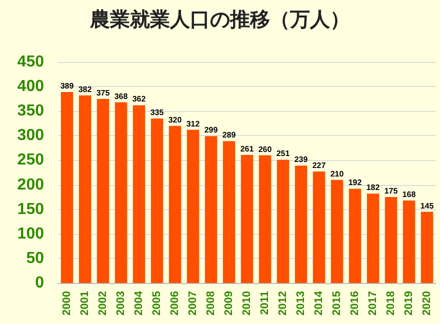 This screenshot has height=324, width=440. What do you see at coordinates (211, 303) in the screenshot?
I see `x-tick-label: 2008` at bounding box center [211, 303].